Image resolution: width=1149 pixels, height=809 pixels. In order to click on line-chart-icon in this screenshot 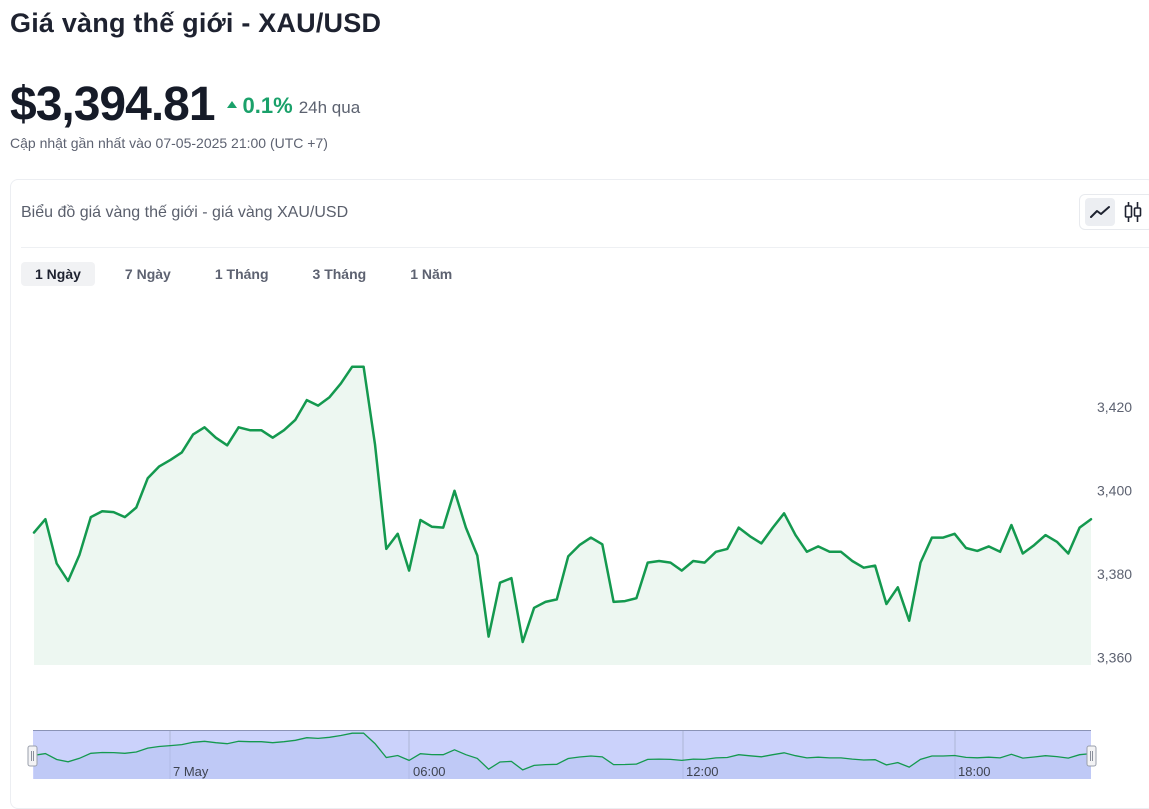, I will do `click(1100, 212)`.